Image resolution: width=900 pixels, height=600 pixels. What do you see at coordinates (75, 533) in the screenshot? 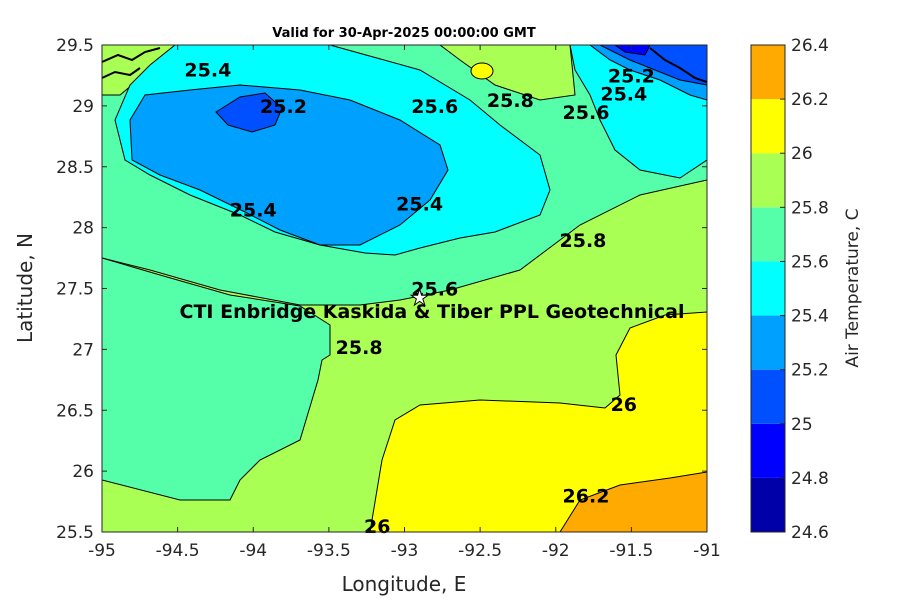
I see `y-tick-label: 25.5` at bounding box center [75, 533].